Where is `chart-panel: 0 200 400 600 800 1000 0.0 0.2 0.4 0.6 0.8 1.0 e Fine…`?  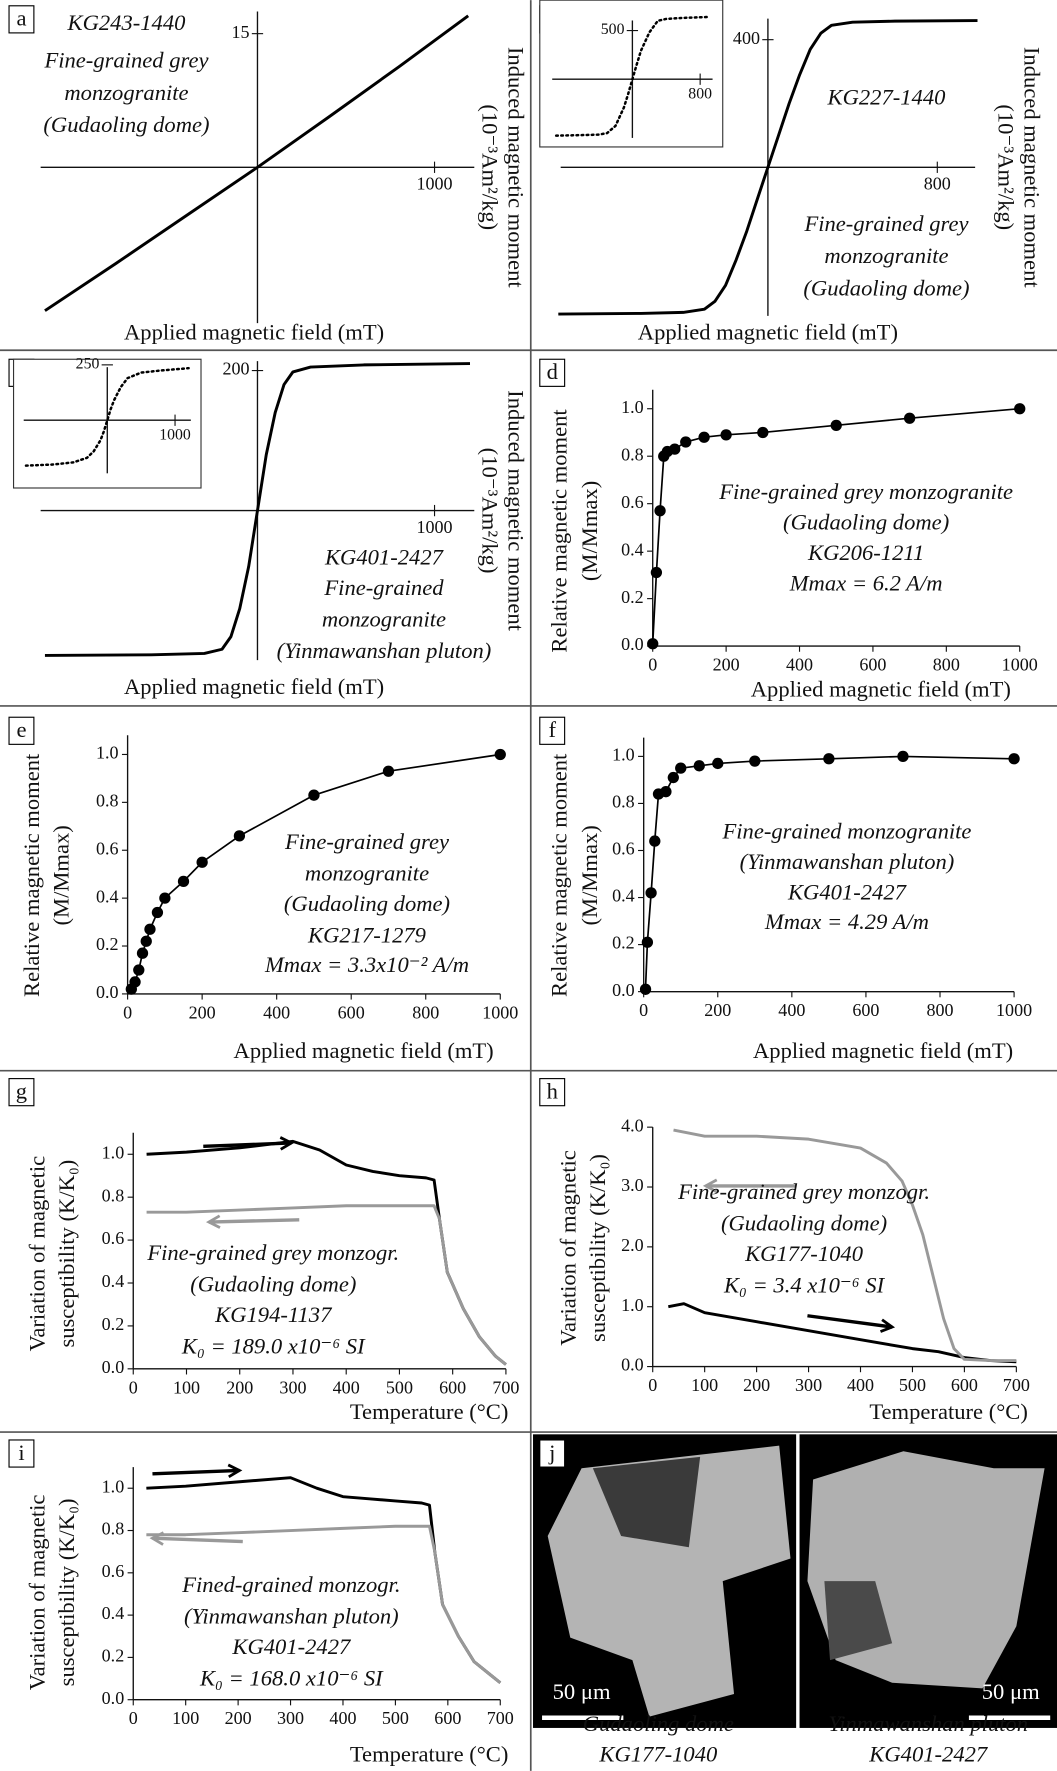 chart-panel: 0 200 400 600 800 1000 0.0 0.2 0.4 0.6 0.8 1.0 e Fine… is located at coordinates (263, 889).